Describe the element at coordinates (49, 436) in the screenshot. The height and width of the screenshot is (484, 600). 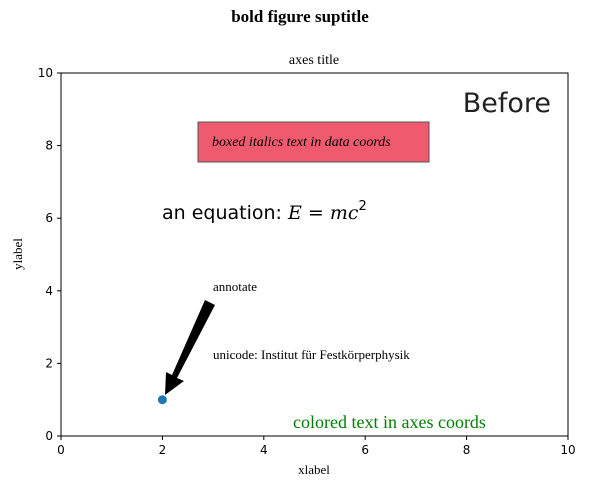
I see `y-tick-label: 0` at that location.